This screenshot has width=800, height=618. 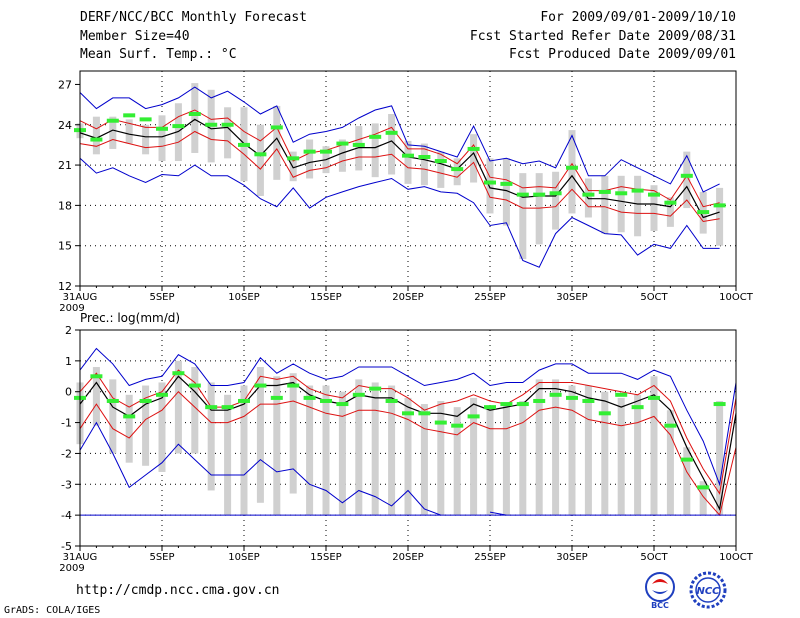 I want to click on y-tick-label: -1, so click(x=66, y=423).